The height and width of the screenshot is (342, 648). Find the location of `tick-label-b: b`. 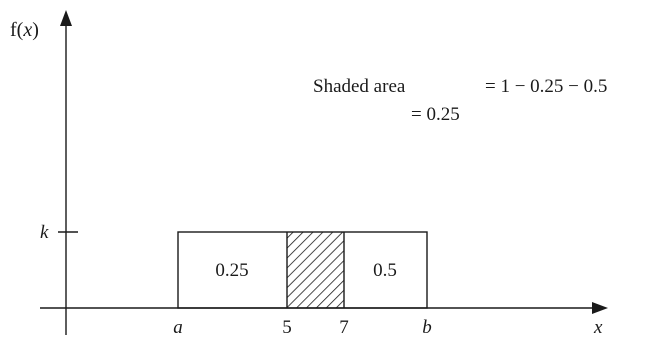

tick-label-b: b is located at coordinates (427, 327).